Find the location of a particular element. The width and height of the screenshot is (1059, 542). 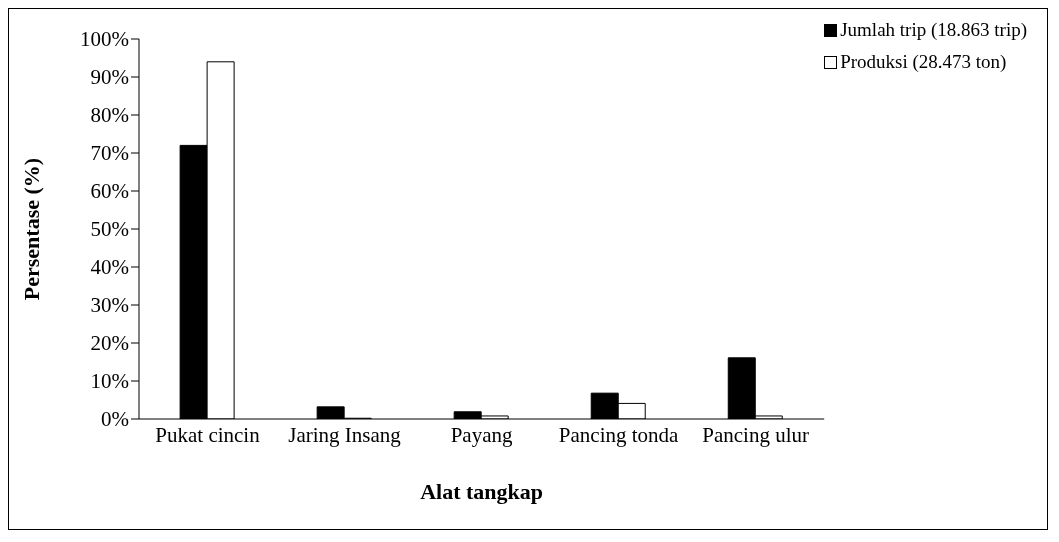

y-tick-label: 90% is located at coordinates (109, 77).